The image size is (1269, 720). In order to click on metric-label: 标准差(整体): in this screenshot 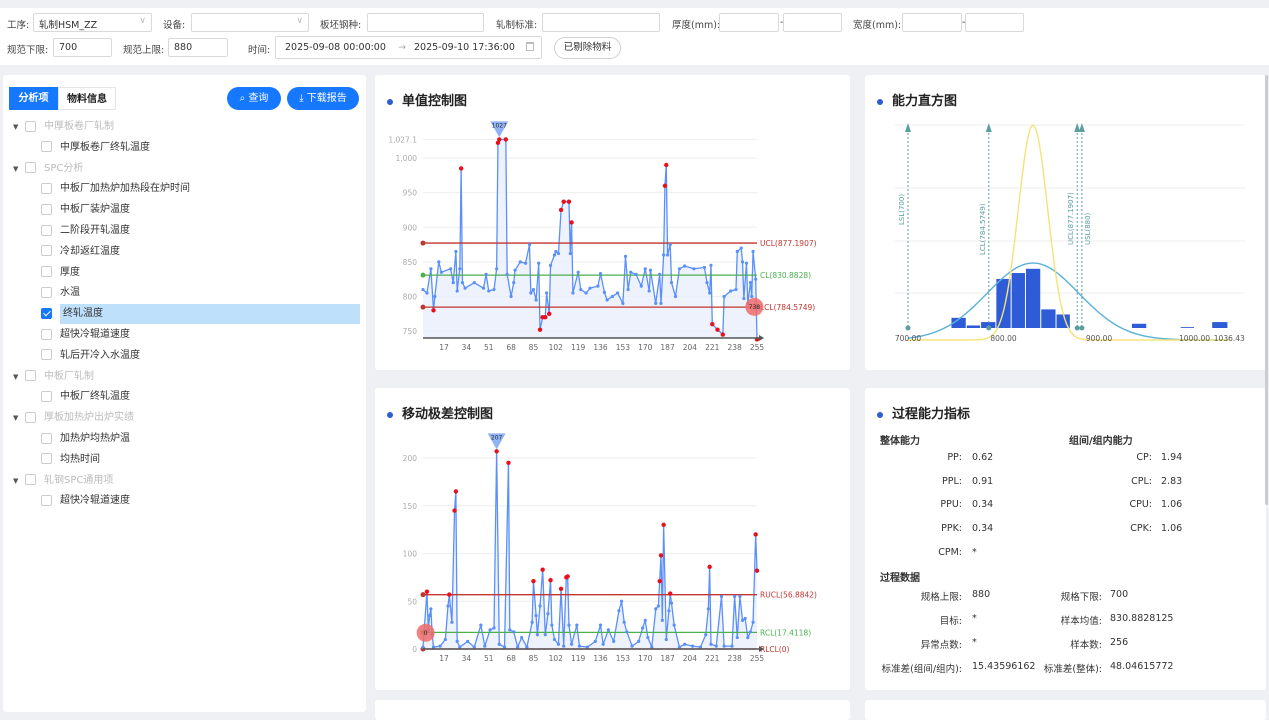, I will do `click(1072, 669)`.